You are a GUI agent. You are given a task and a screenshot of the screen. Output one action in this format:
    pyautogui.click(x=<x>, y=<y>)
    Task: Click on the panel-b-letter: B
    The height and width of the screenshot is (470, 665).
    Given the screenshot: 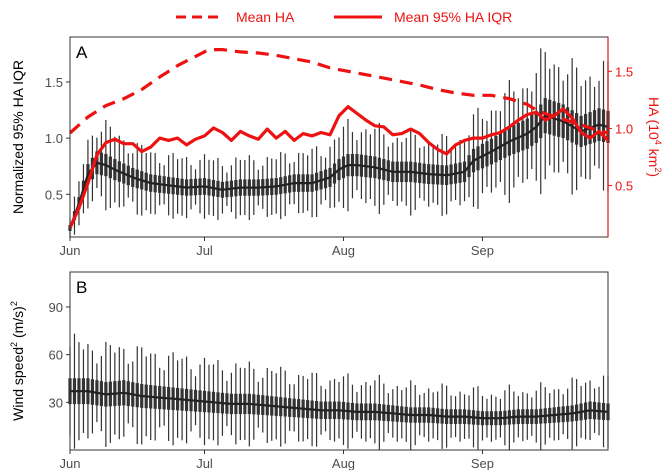 What is the action you would take?
    pyautogui.click(x=81, y=287)
    